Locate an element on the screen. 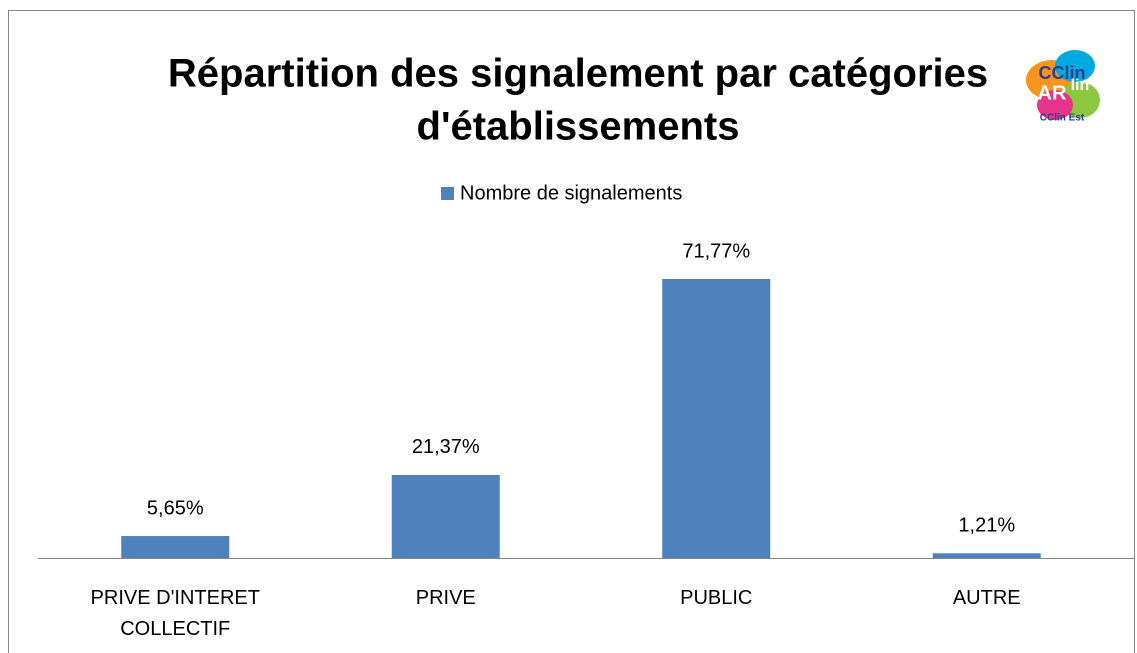  logo-text: CClin Est is located at coordinates (1062, 118).